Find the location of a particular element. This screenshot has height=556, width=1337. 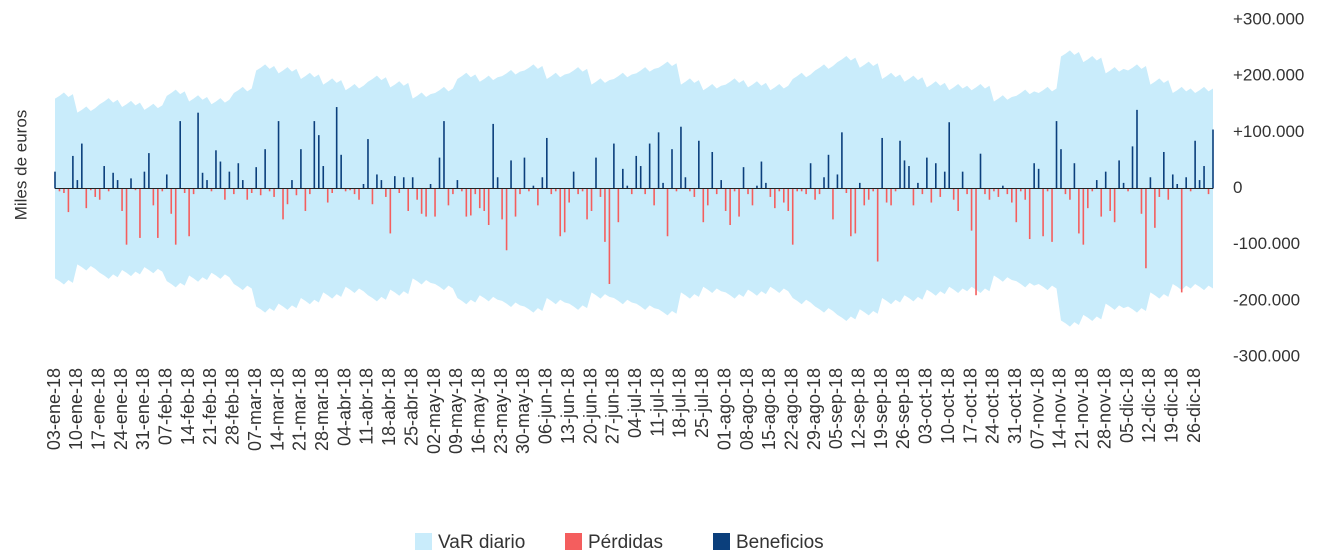

x-tick-label: 15-ago-18 is located at coordinates (769, 409).